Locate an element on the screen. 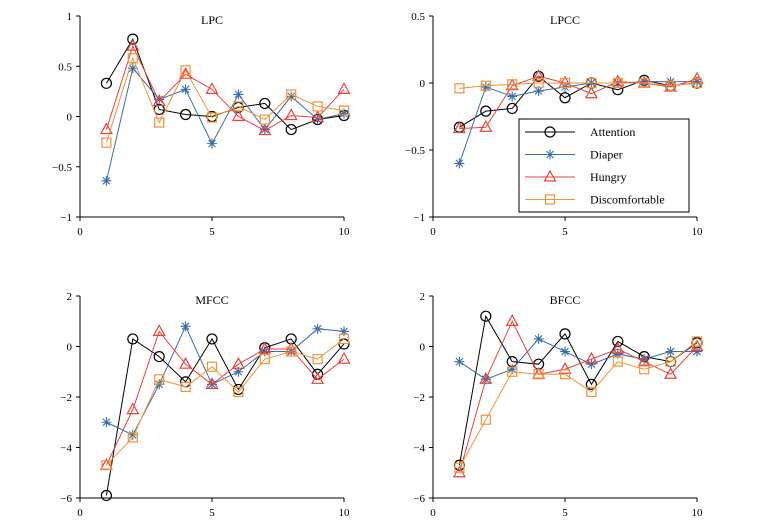 The image size is (771, 528). legend: Attention Diaper Hungry Discomfortable is located at coordinates (604, 165).